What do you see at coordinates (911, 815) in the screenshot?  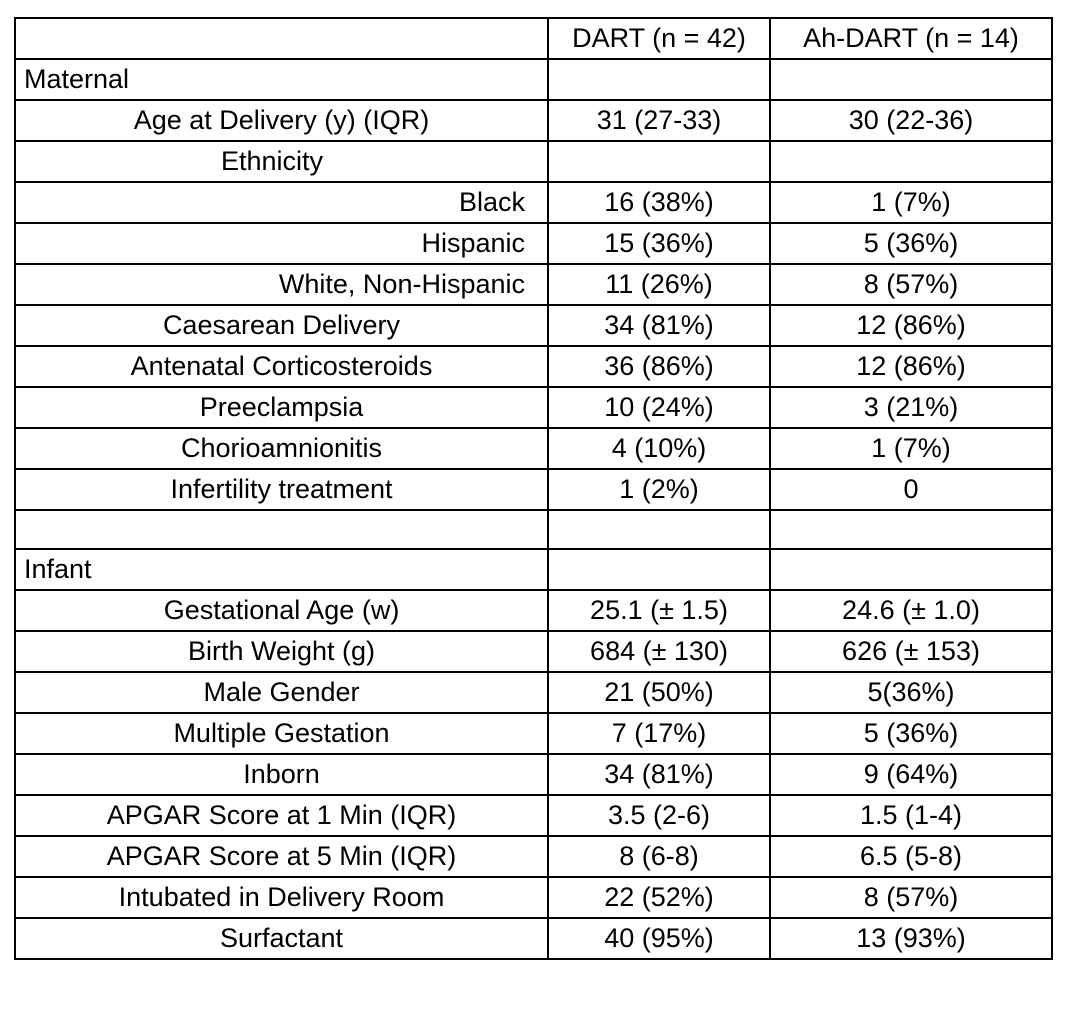 I see `ahdart-value: 1.5 (1-4)` at bounding box center [911, 815].